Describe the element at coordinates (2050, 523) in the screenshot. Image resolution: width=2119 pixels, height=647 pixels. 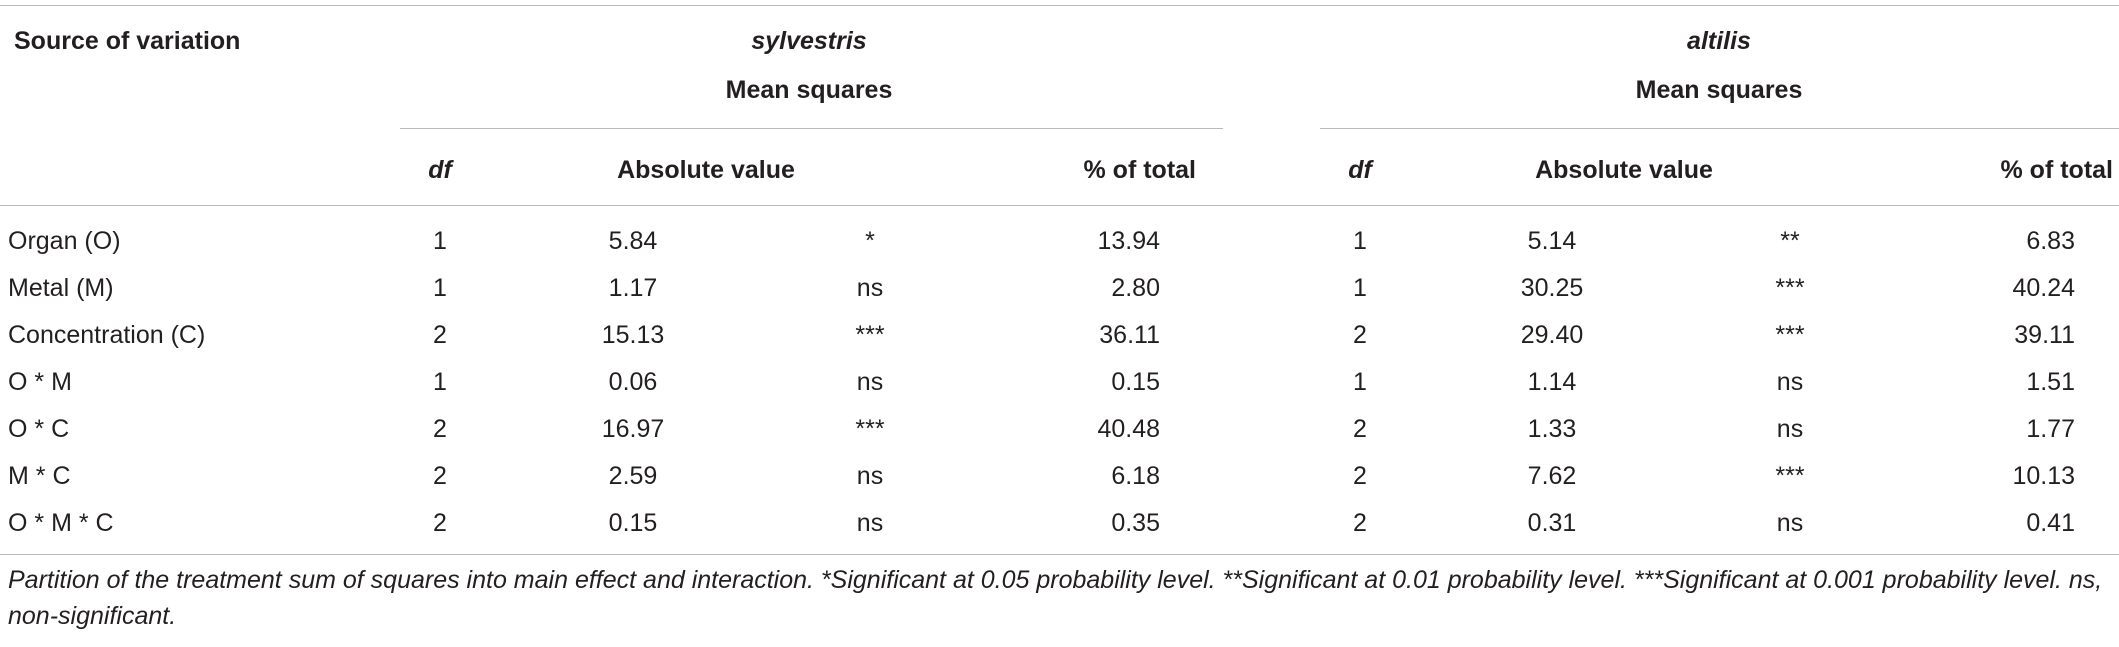
I see `altilis-percent: 0.41` at that location.